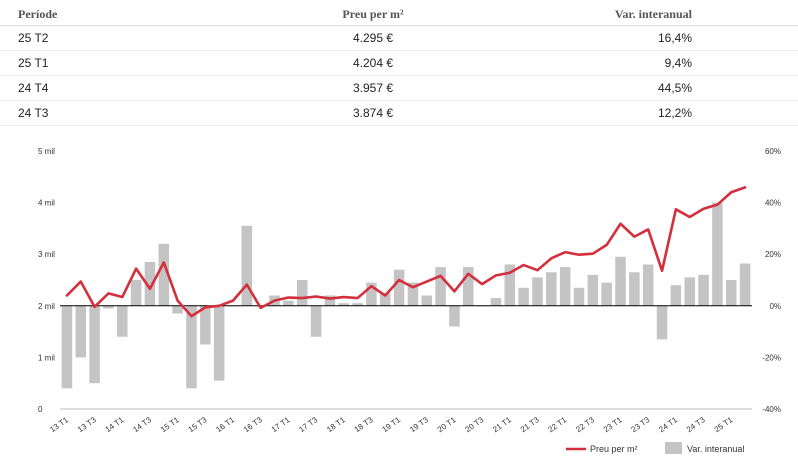  Describe the element at coordinates (124, 63) in the screenshot. I see `row-period: 25 T1` at that location.